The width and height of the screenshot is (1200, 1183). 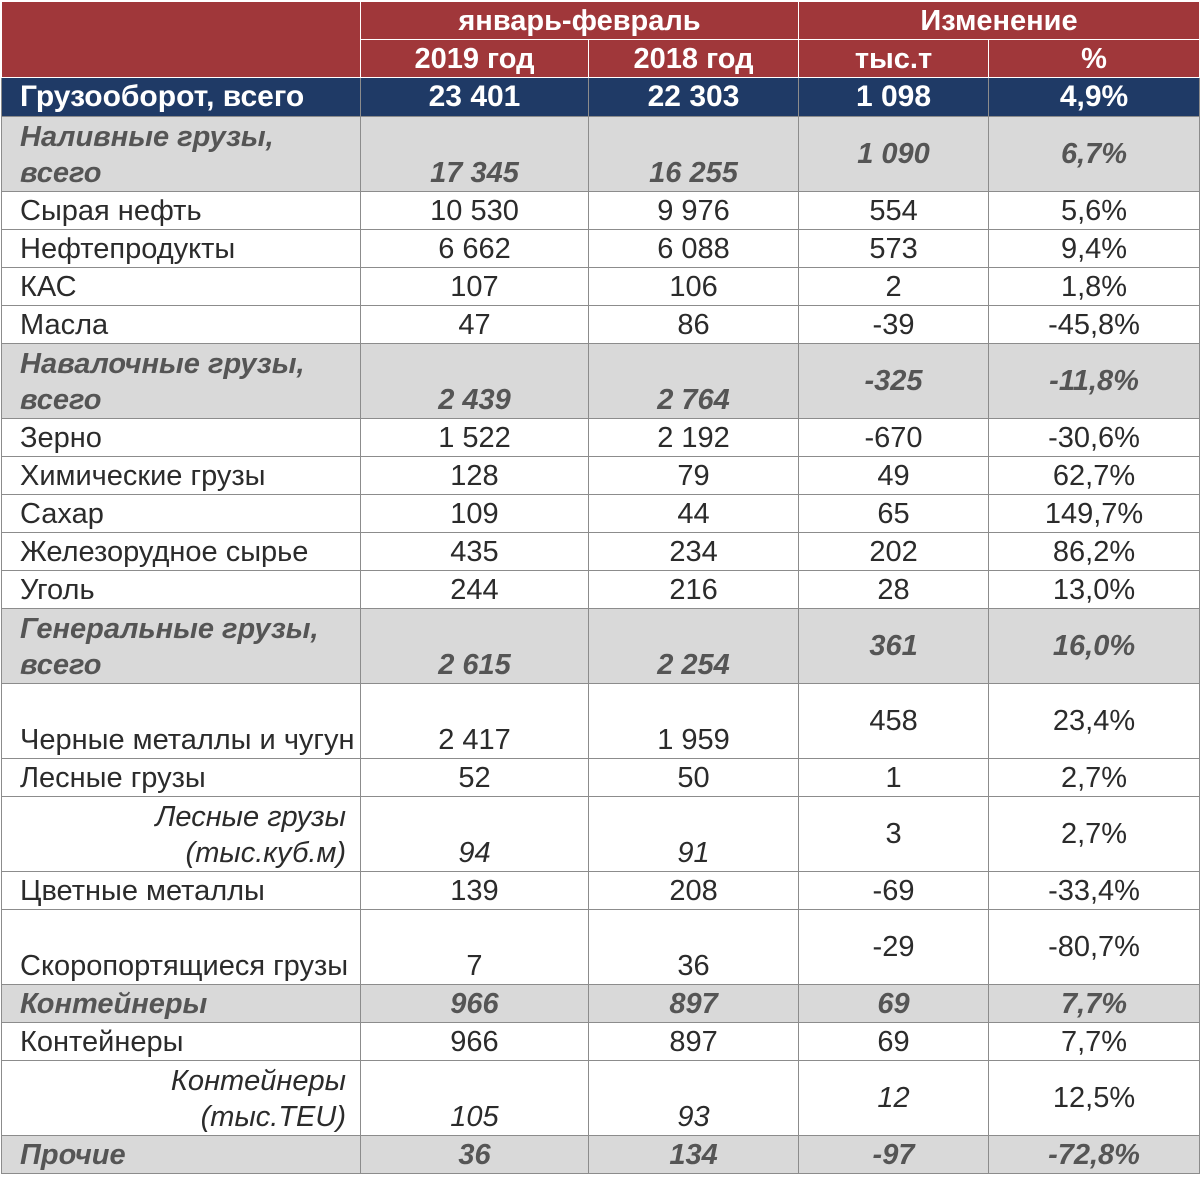 I want to click on row-change-pct: -72,8%, so click(x=1094, y=1154).